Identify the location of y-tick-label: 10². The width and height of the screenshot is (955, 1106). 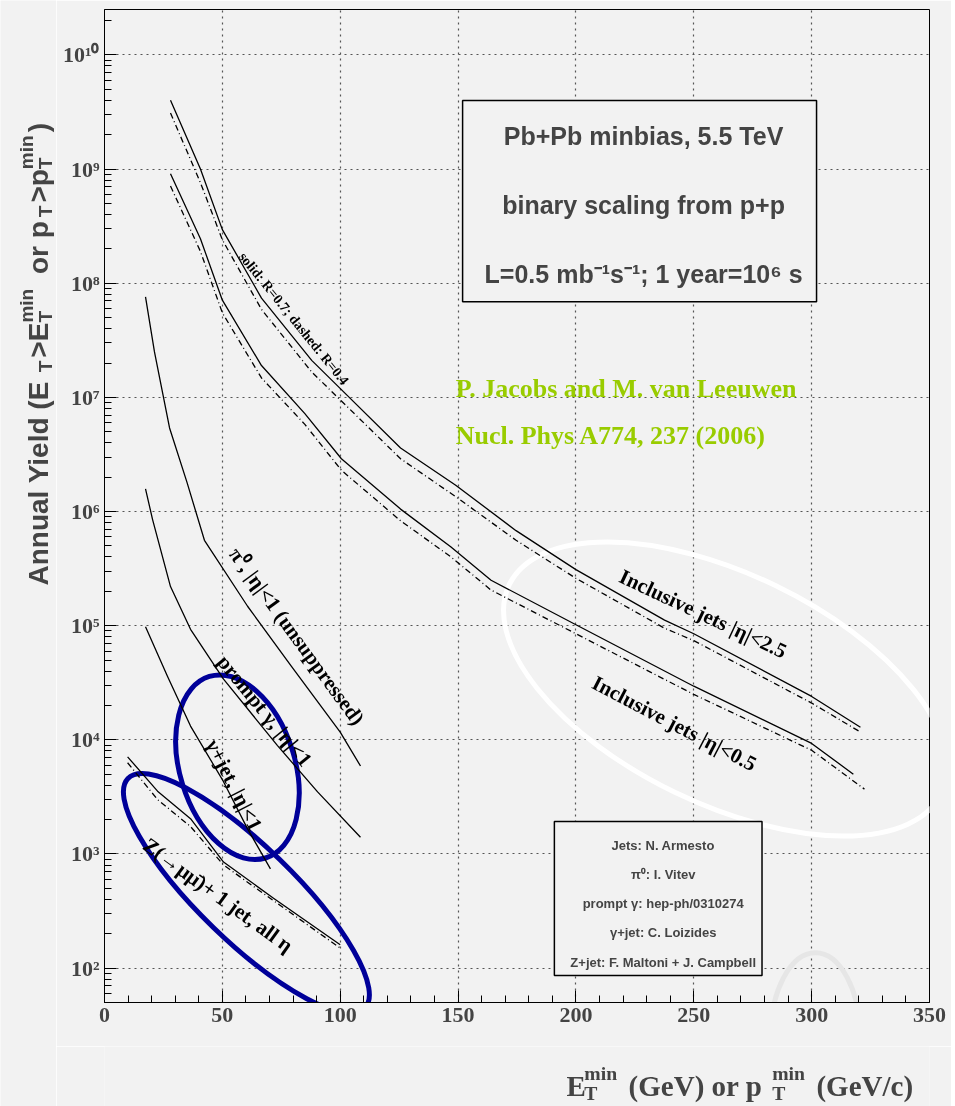
(85, 968).